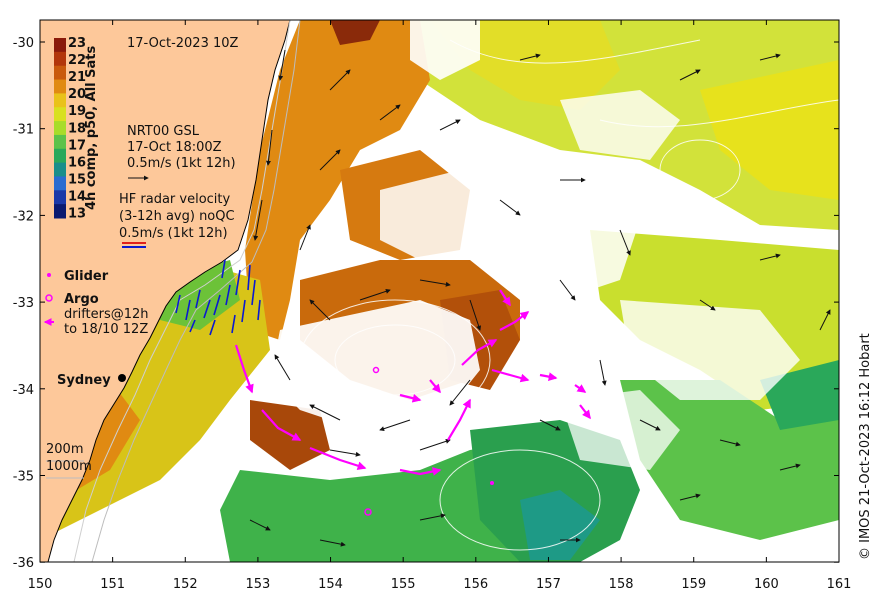  I want to click on drifters-legend-line2: to 18/10 12Z, so click(106, 329).